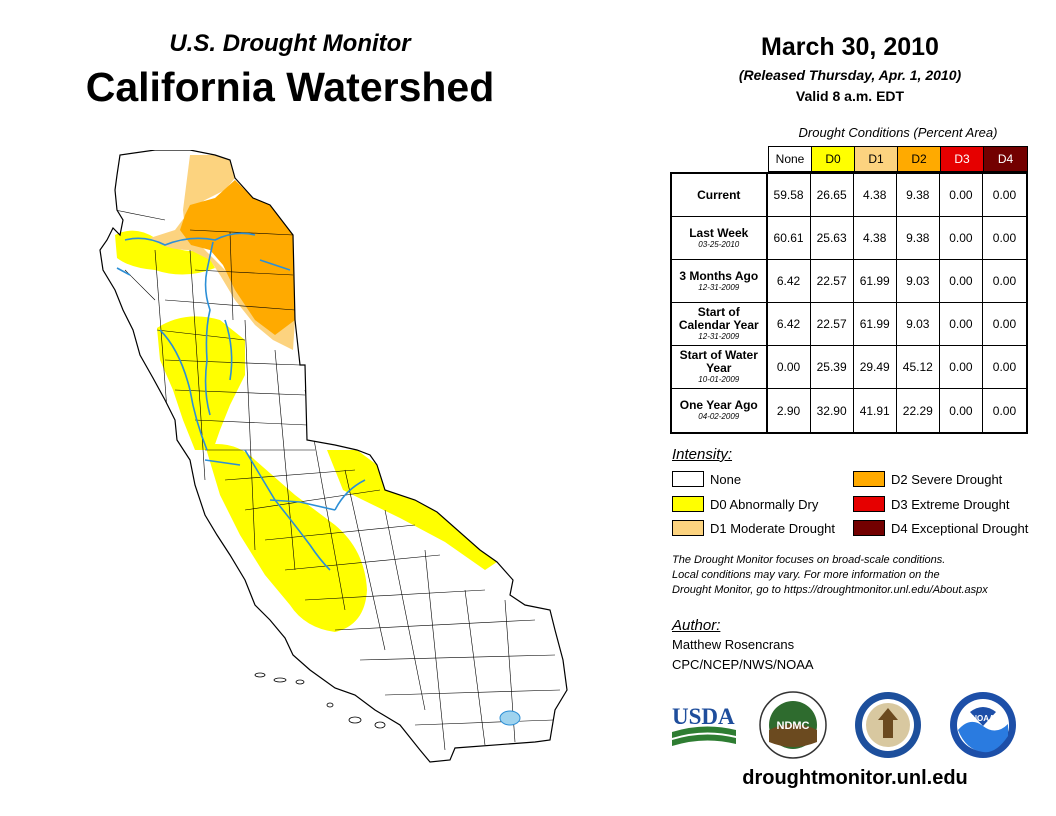 The height and width of the screenshot is (816, 1056). Describe the element at coordinates (719, 416) in the screenshot. I see `row-date: 04-02-2009` at that location.